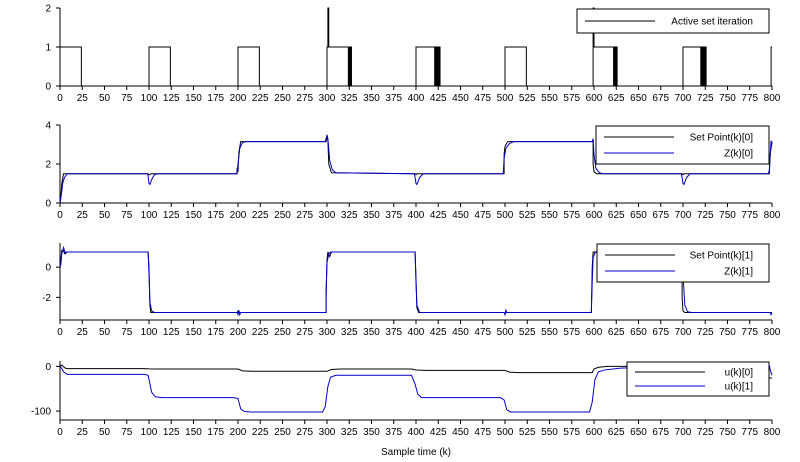 This screenshot has width=800, height=462. Describe the element at coordinates (527, 432) in the screenshot. I see `x-tick-label: 525` at that location.